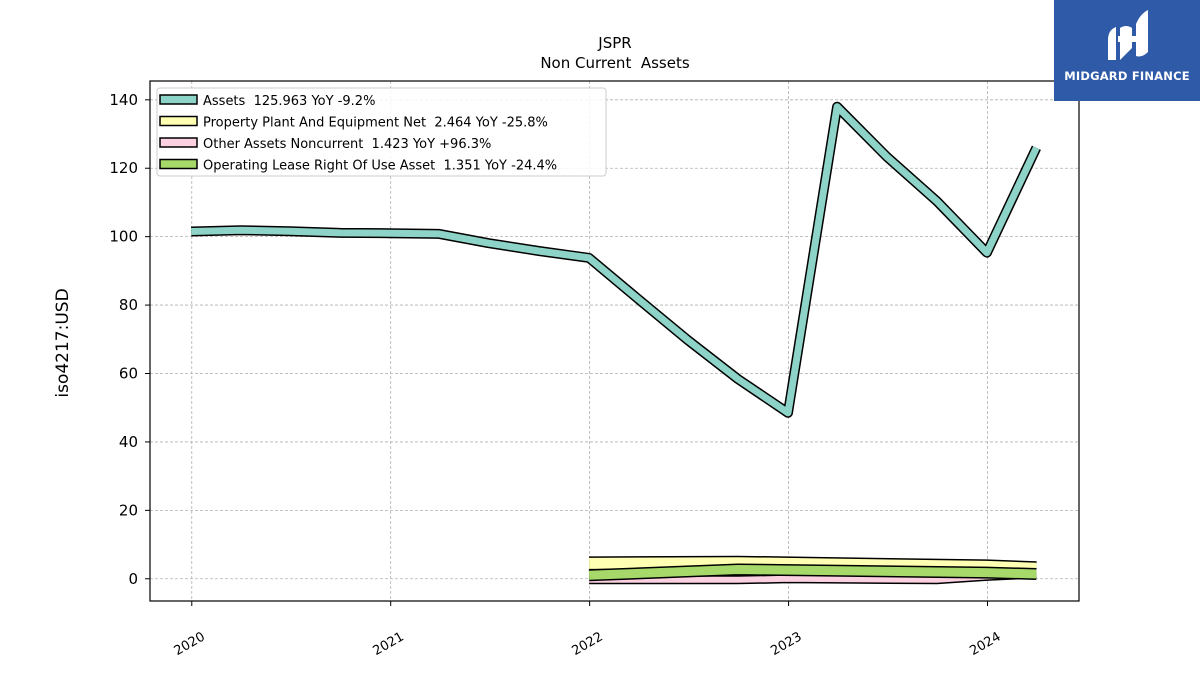 This screenshot has height=675, width=1200. What do you see at coordinates (289, 101) in the screenshot?
I see `legend-label: Assets 125.963 YoY -9.2%` at bounding box center [289, 101].